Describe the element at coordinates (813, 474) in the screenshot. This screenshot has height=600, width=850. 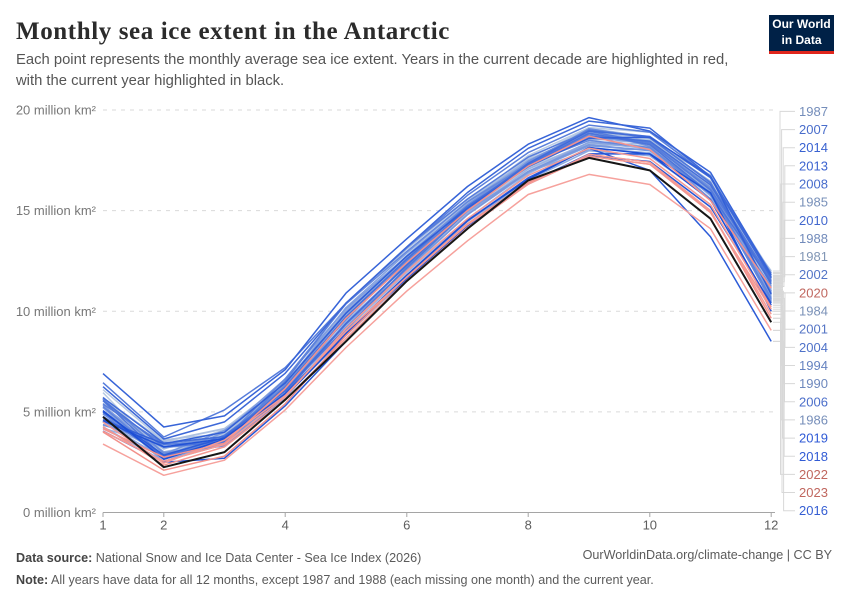
I see `svg-text: 2022` at that location.